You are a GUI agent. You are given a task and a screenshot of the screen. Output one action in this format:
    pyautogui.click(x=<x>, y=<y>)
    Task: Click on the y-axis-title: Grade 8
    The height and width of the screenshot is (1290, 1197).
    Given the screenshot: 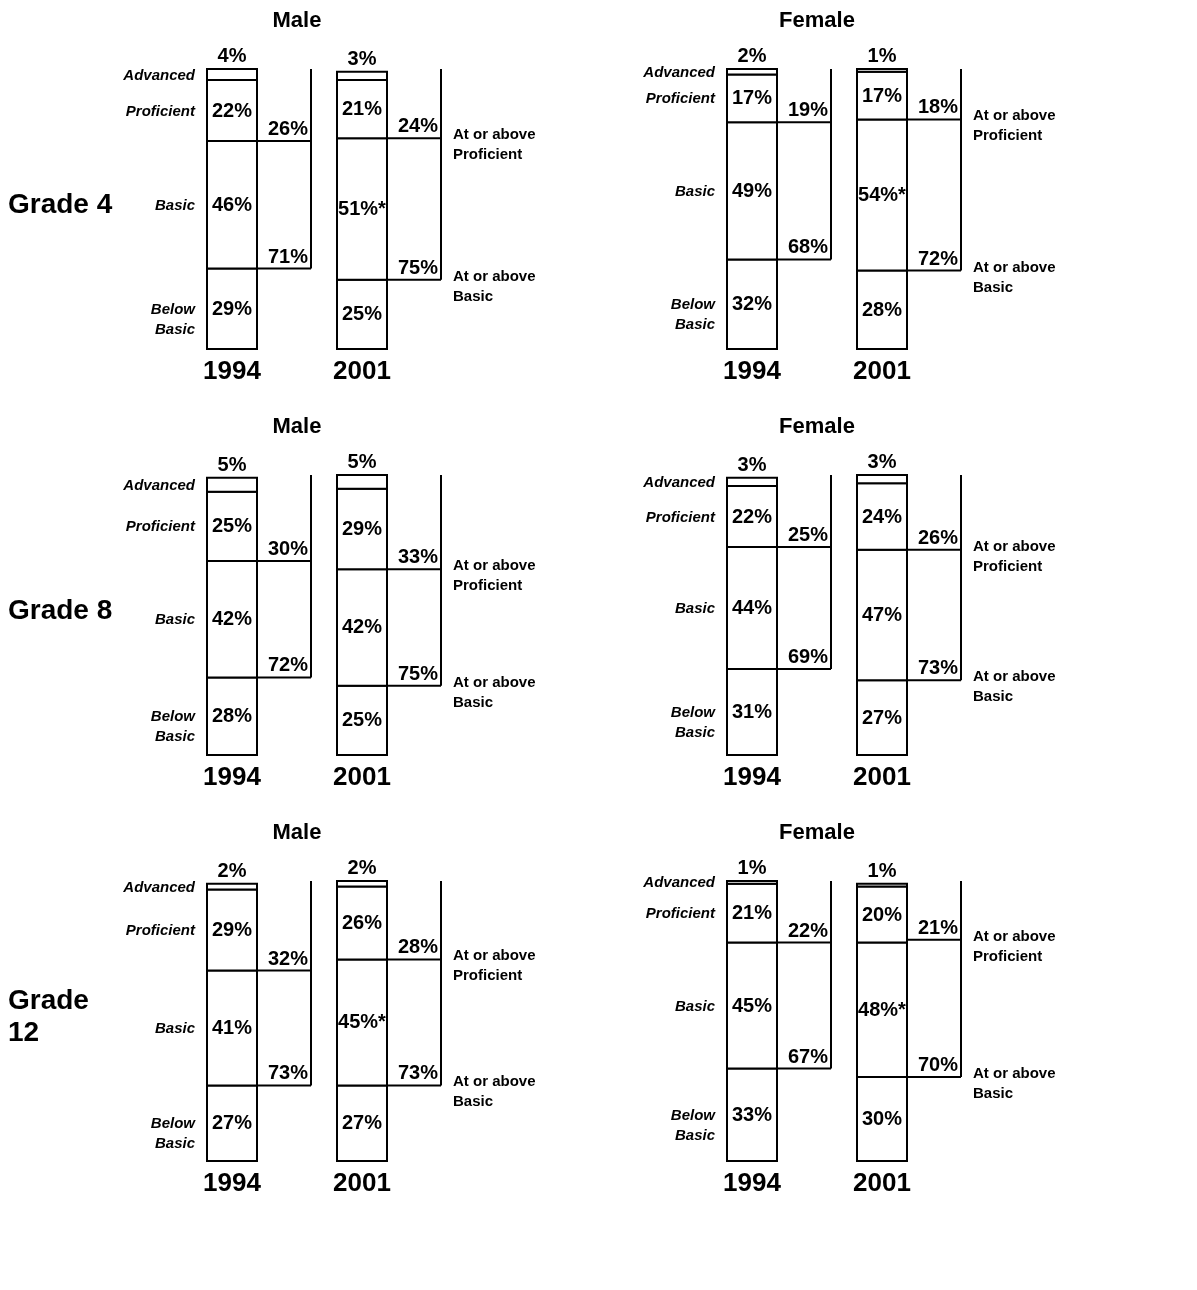 What is the action you would take?
    pyautogui.click(x=61, y=610)
    